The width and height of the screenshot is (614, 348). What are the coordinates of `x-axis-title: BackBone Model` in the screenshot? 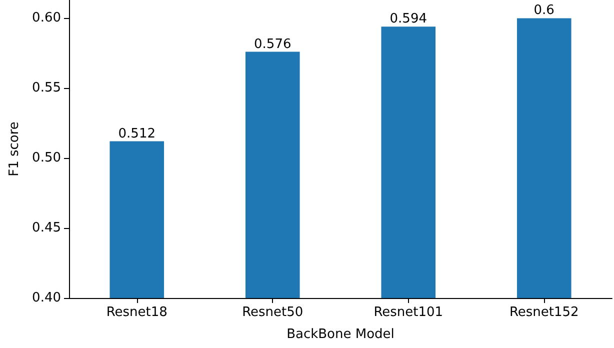 It's located at (340, 334).